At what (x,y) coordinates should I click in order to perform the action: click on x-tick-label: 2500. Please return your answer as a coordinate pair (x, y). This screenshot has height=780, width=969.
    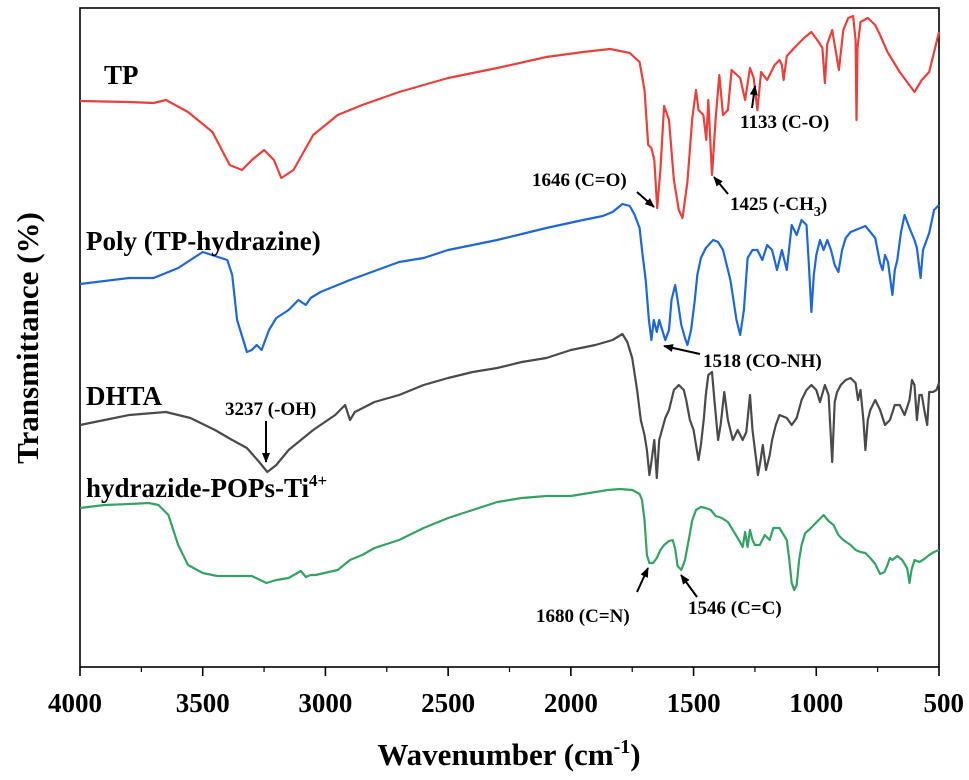
    Looking at the image, I should click on (448, 703).